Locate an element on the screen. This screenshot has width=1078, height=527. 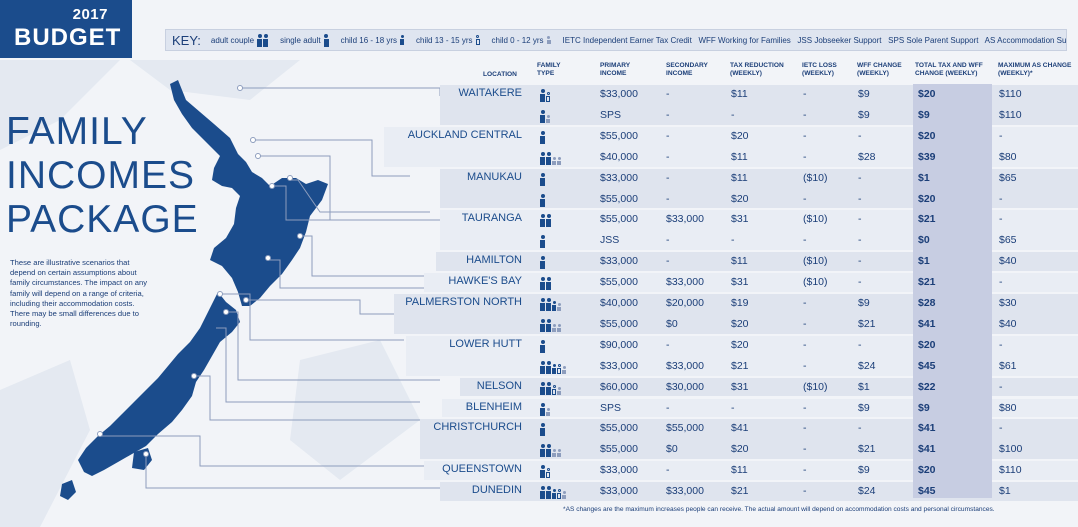
location-name: HAMILTON is located at coordinates (494, 260).